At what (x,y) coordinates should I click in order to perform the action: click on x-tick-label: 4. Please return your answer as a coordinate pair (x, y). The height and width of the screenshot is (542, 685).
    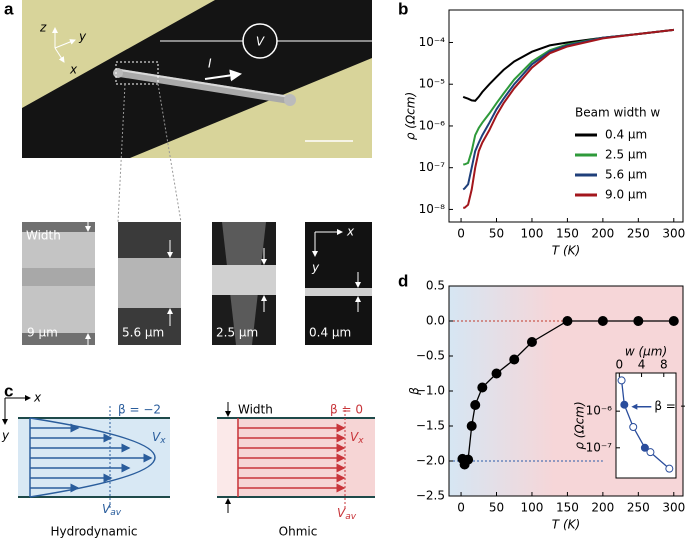
    Looking at the image, I should click on (642, 365).